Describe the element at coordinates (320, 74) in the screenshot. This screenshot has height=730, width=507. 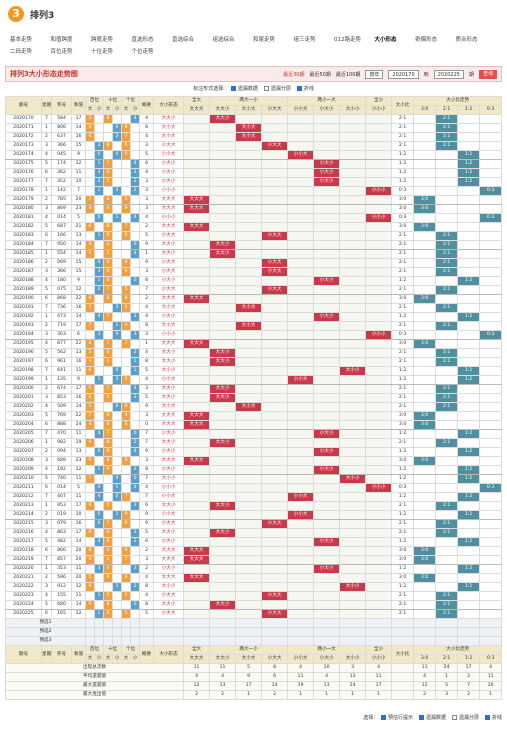
I see `range-link: 最近50期` at that location.